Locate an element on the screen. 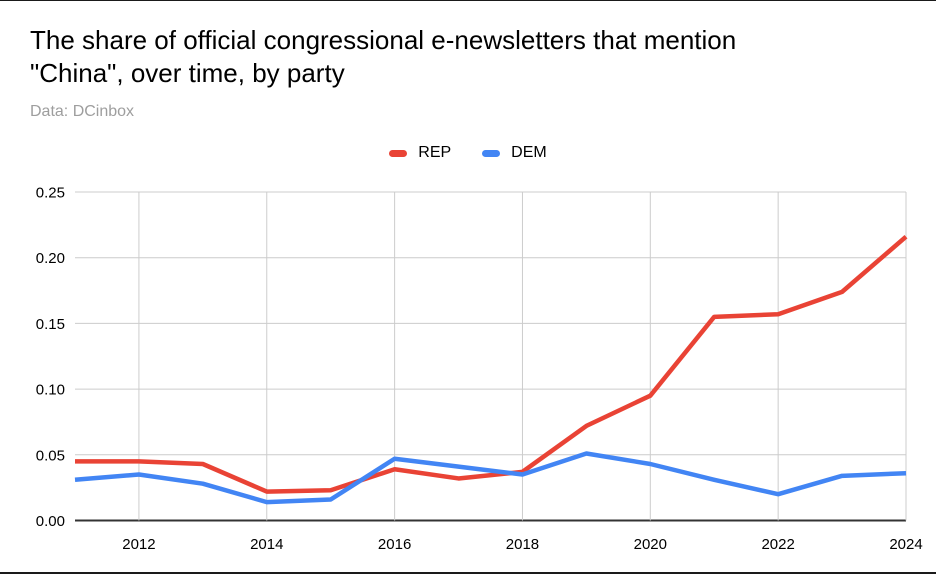  y-tick-label: 0.00 is located at coordinates (50, 521).